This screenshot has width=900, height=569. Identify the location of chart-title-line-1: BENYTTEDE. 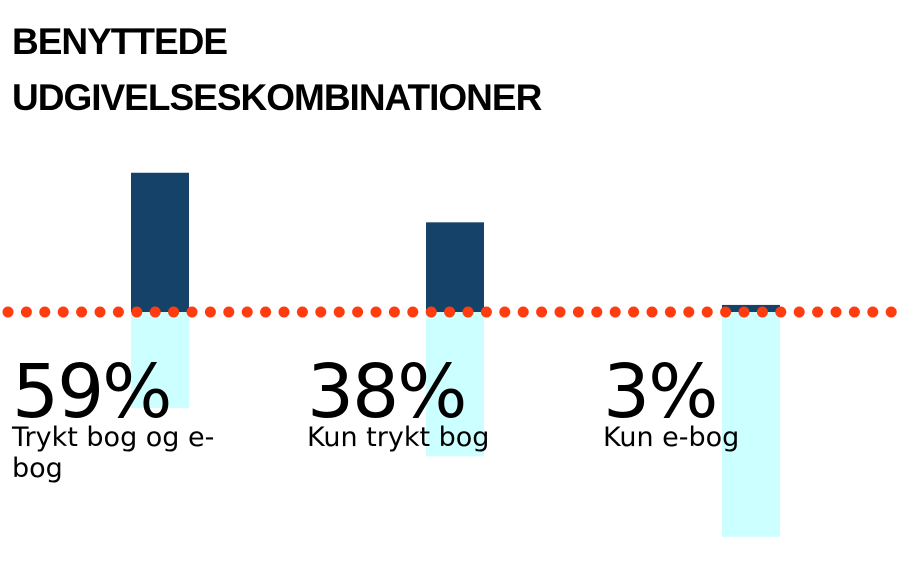
(120, 41).